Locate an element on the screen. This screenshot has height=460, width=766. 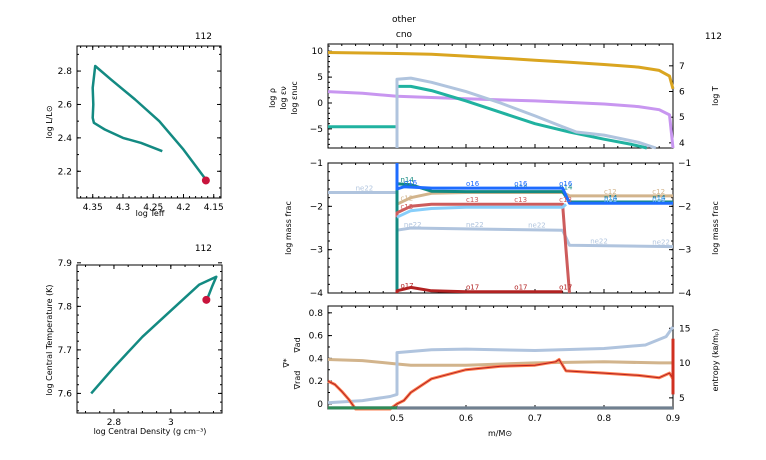
ylabel-log-eps-nuc: log εnuc is located at coordinates (294, 98).